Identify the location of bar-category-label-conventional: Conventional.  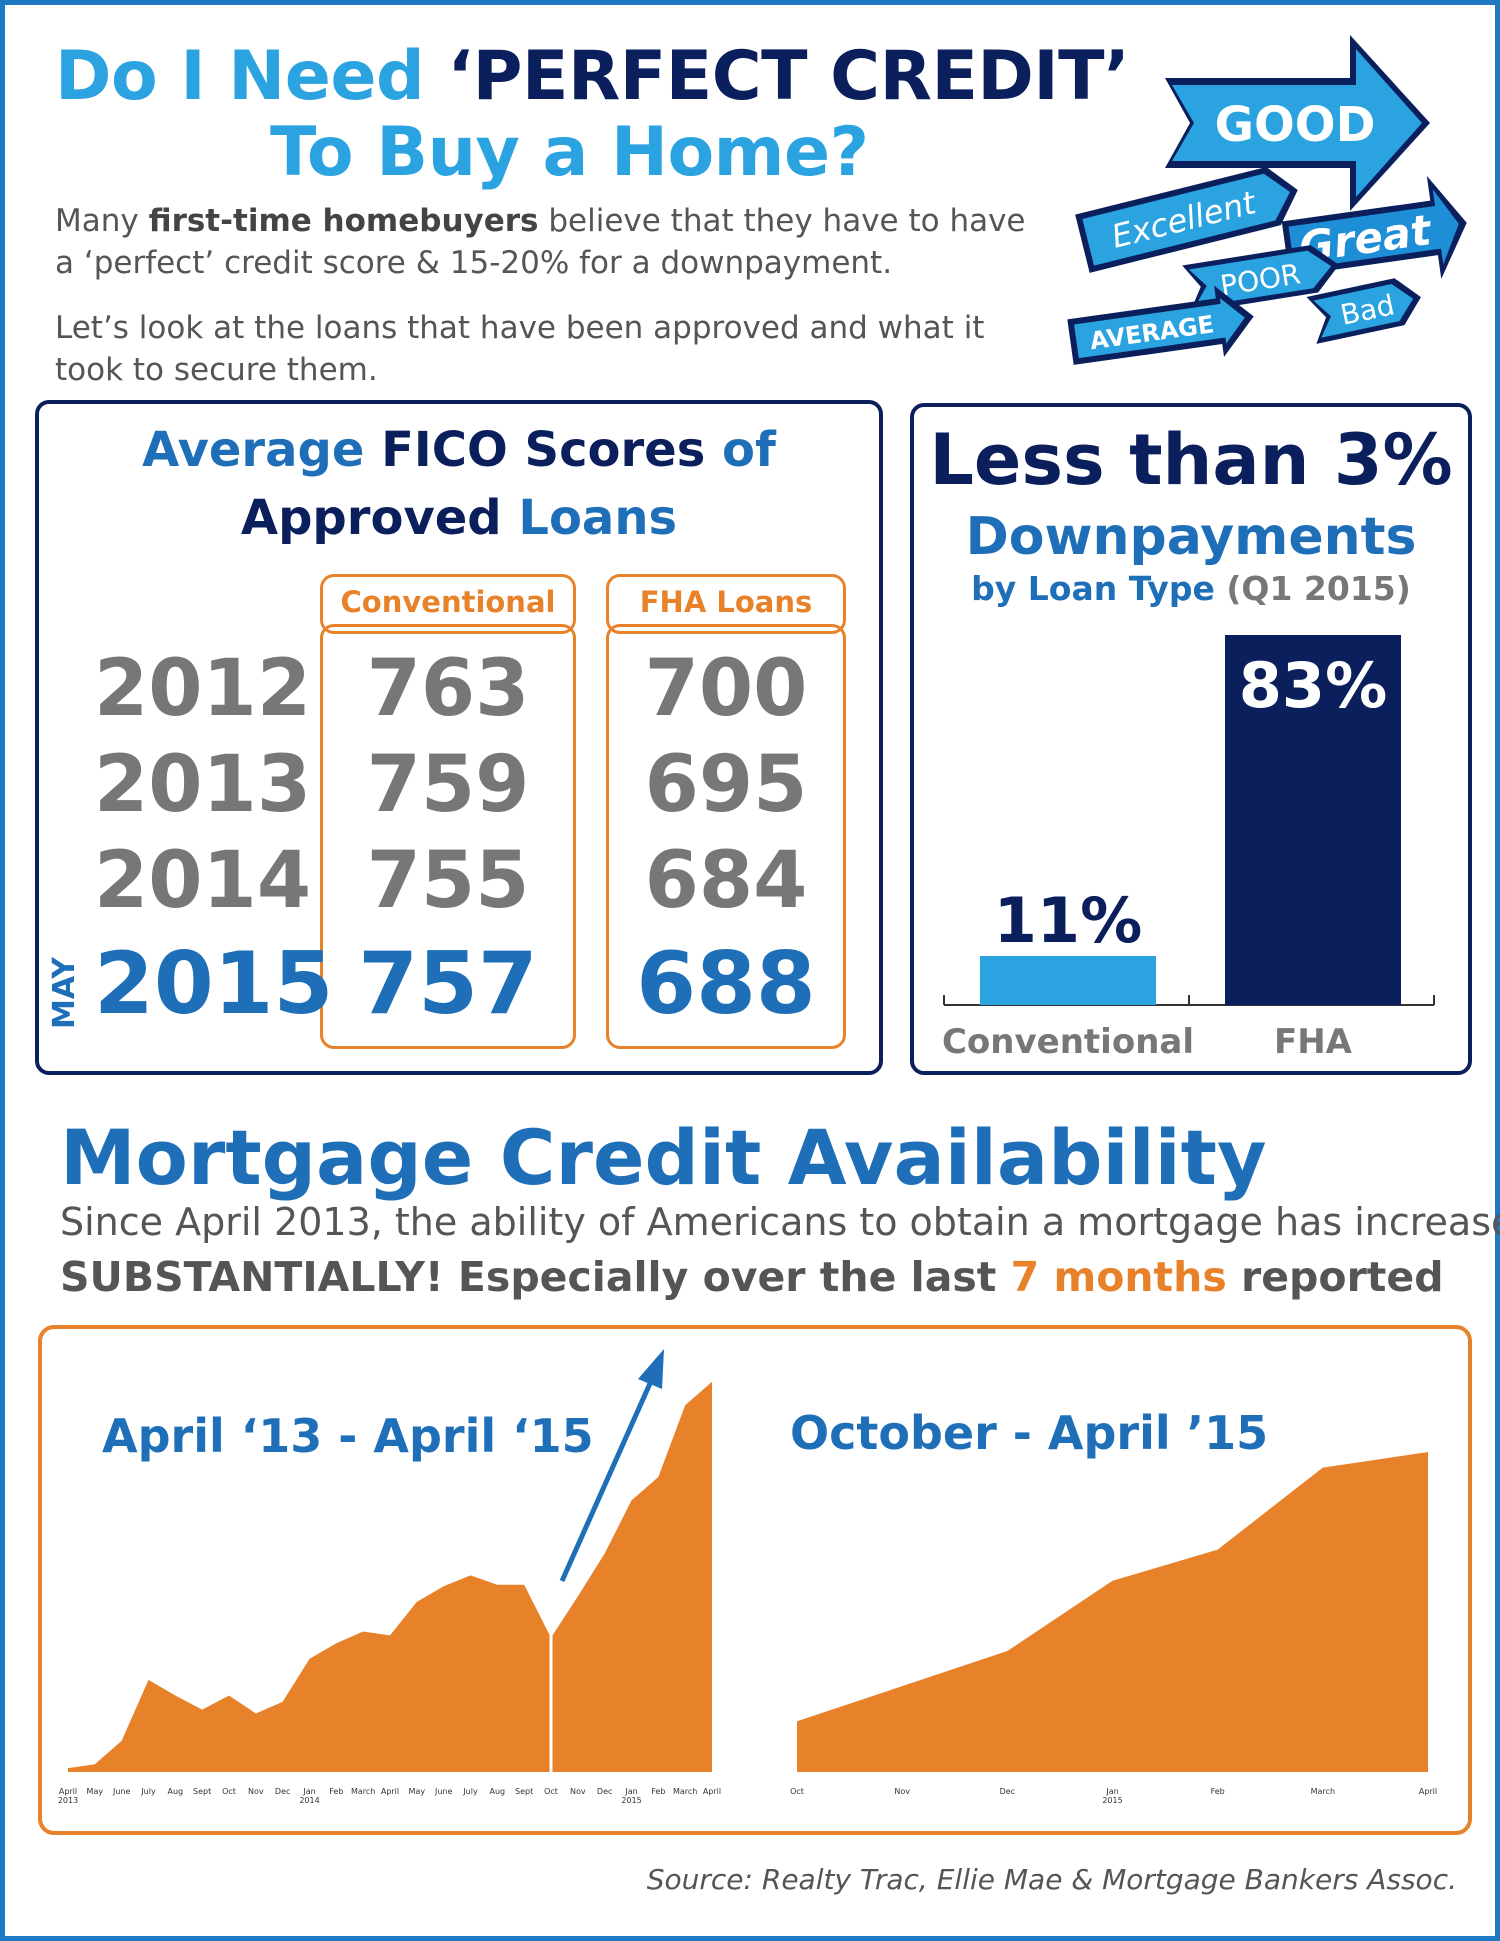
(1068, 1042).